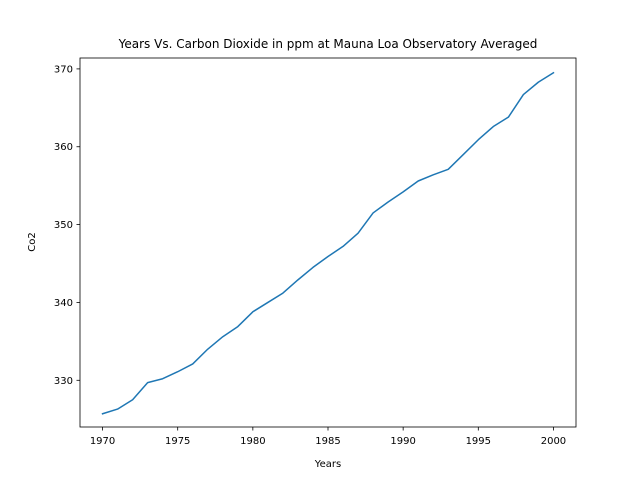  Describe the element at coordinates (252, 441) in the screenshot. I see `x-tick-label: 1980` at that location.